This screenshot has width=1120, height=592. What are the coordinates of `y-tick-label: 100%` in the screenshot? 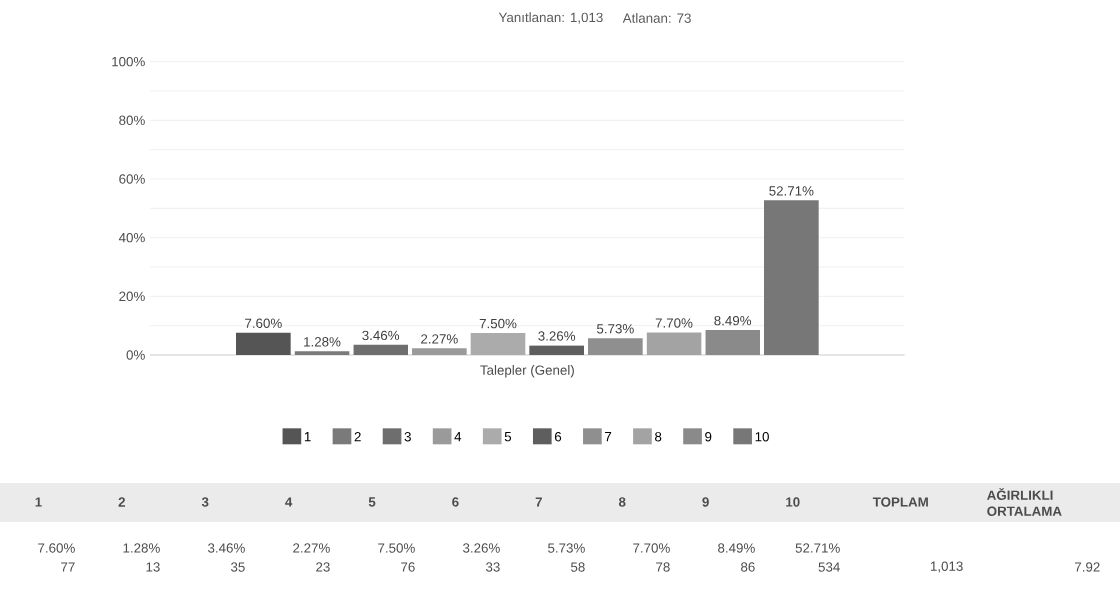 It's located at (128, 61).